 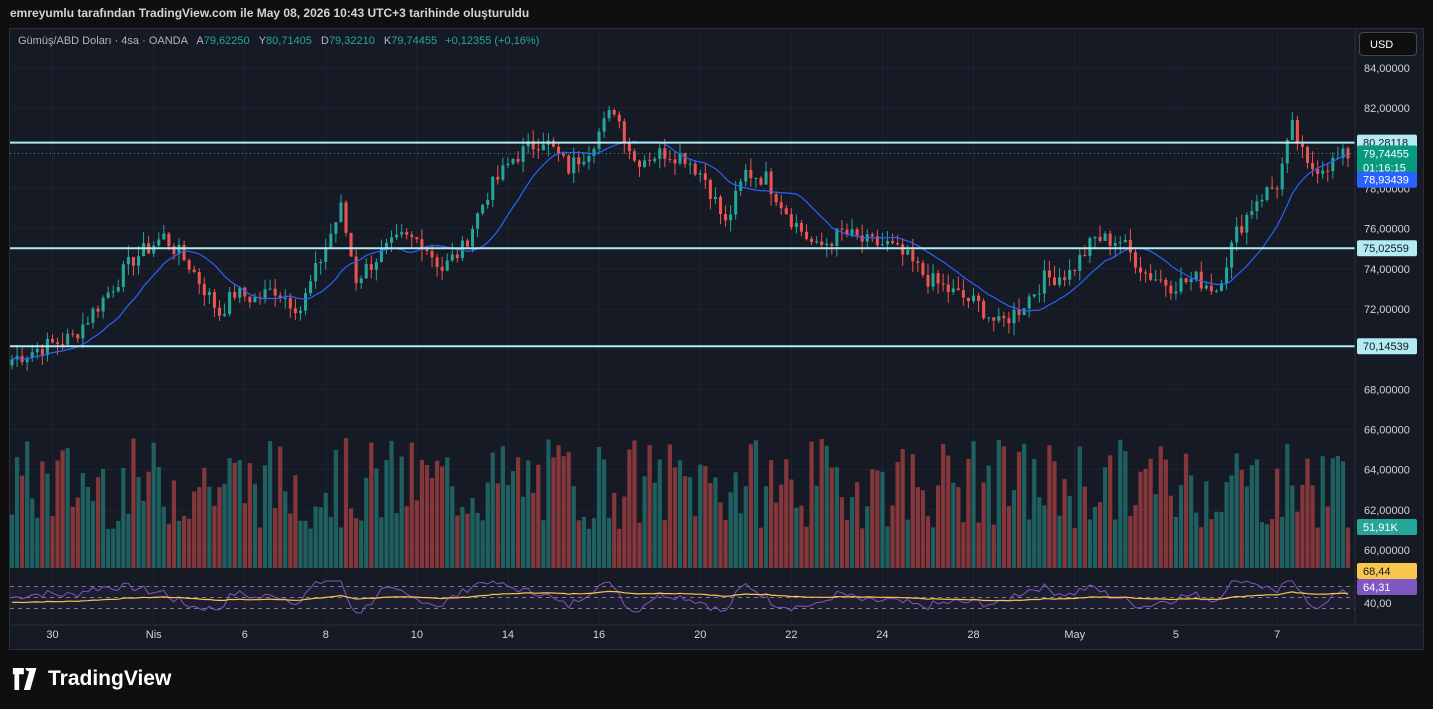 What do you see at coordinates (1387, 571) in the screenshot?
I see `rsi-ma-label-bg` at bounding box center [1387, 571].